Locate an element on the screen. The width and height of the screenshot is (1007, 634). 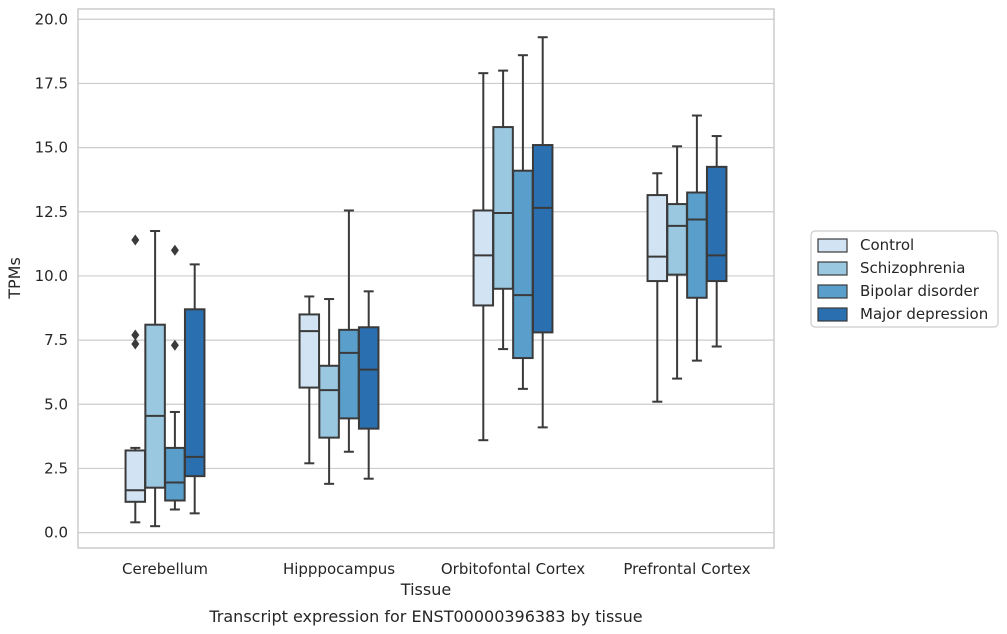
x-tick-label: Cerebellum is located at coordinates (165, 569).